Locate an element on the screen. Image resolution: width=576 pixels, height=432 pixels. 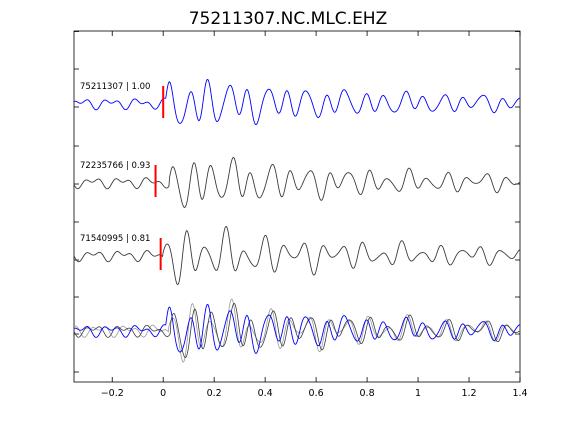
x-tick-label: 1.2 is located at coordinates (468, 393).